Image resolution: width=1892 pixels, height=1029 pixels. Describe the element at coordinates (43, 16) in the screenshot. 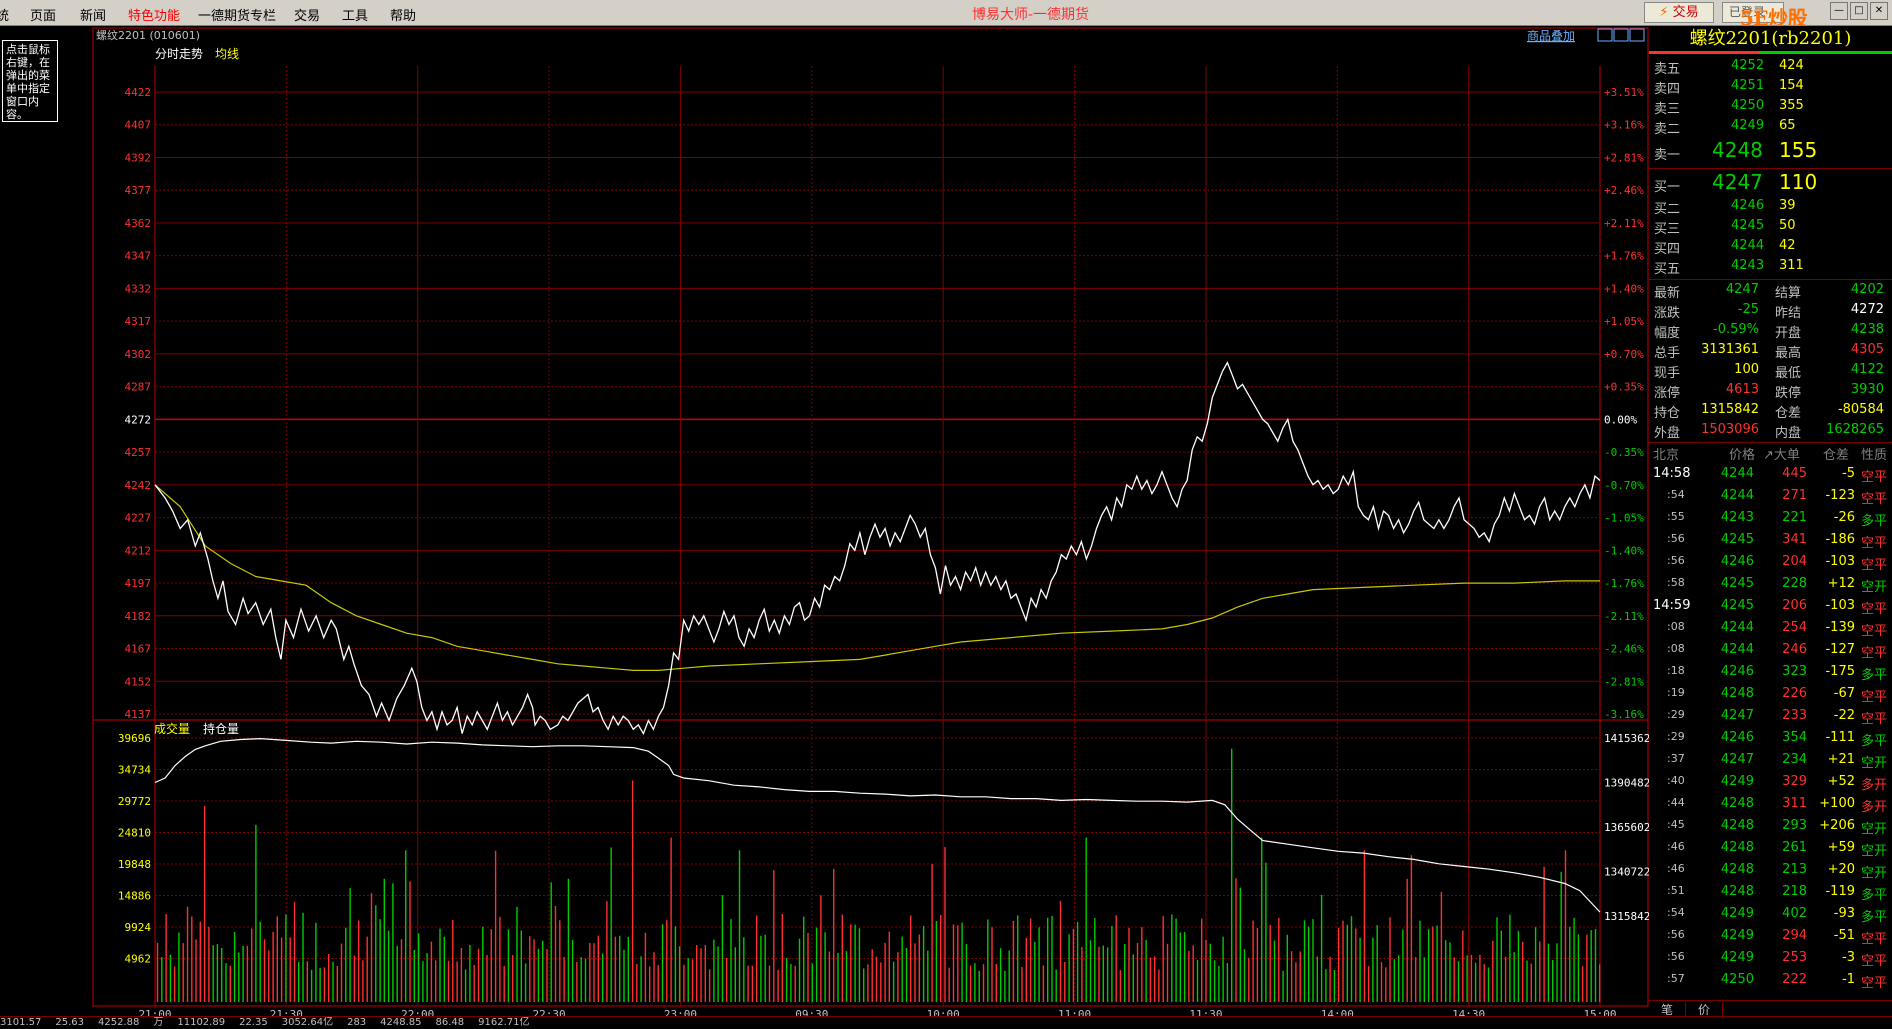

I see `menu-page: 页面` at that location.